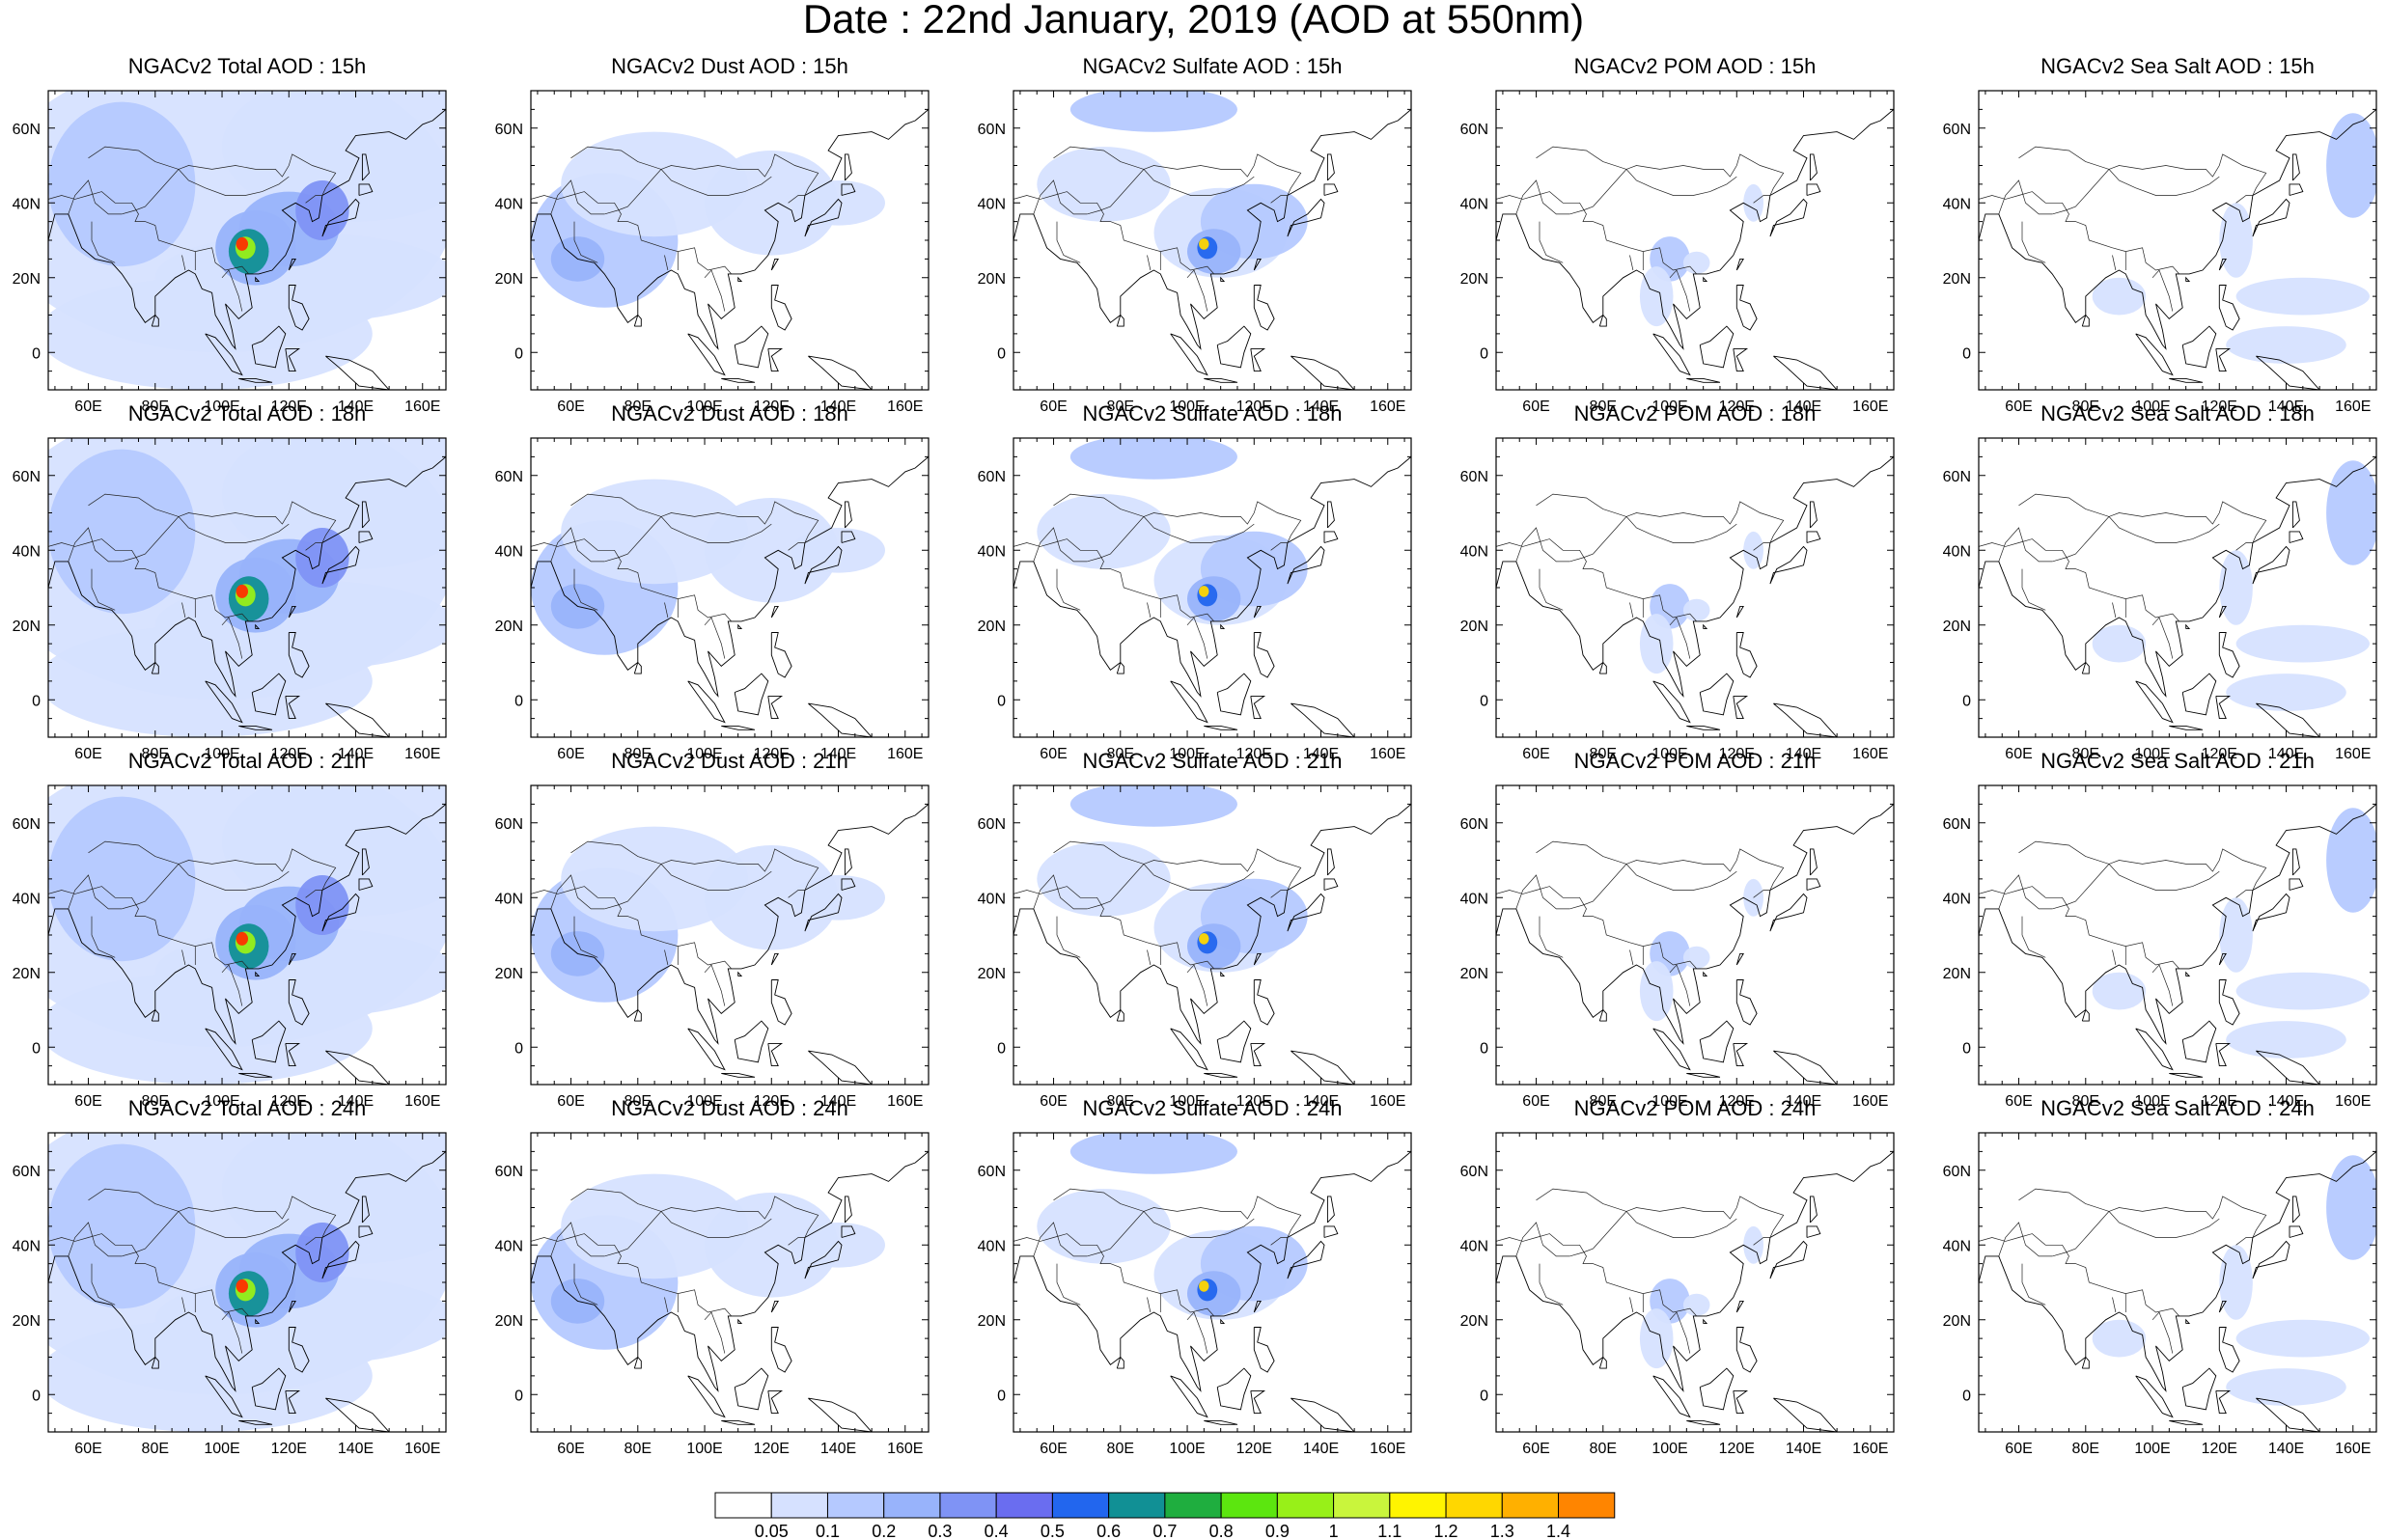  Describe the element at coordinates (289, 754) in the screenshot. I see `x-tick-label: 120E` at that location.